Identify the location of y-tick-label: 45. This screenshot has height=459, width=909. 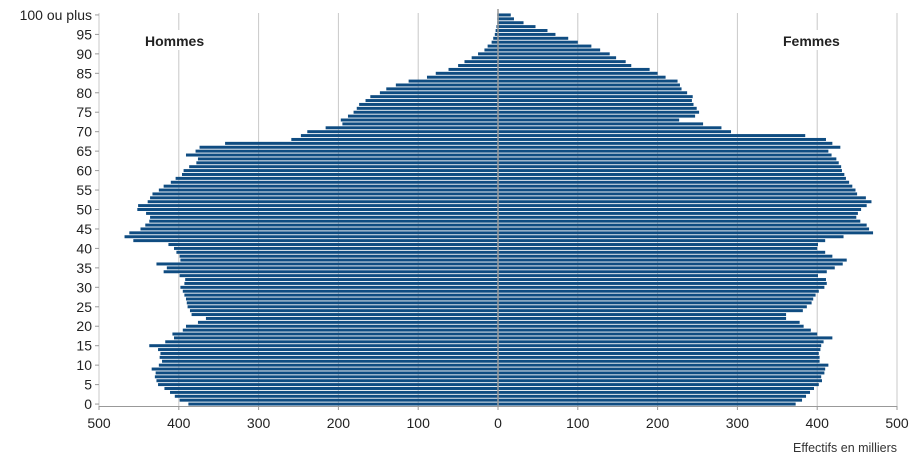
(84, 229).